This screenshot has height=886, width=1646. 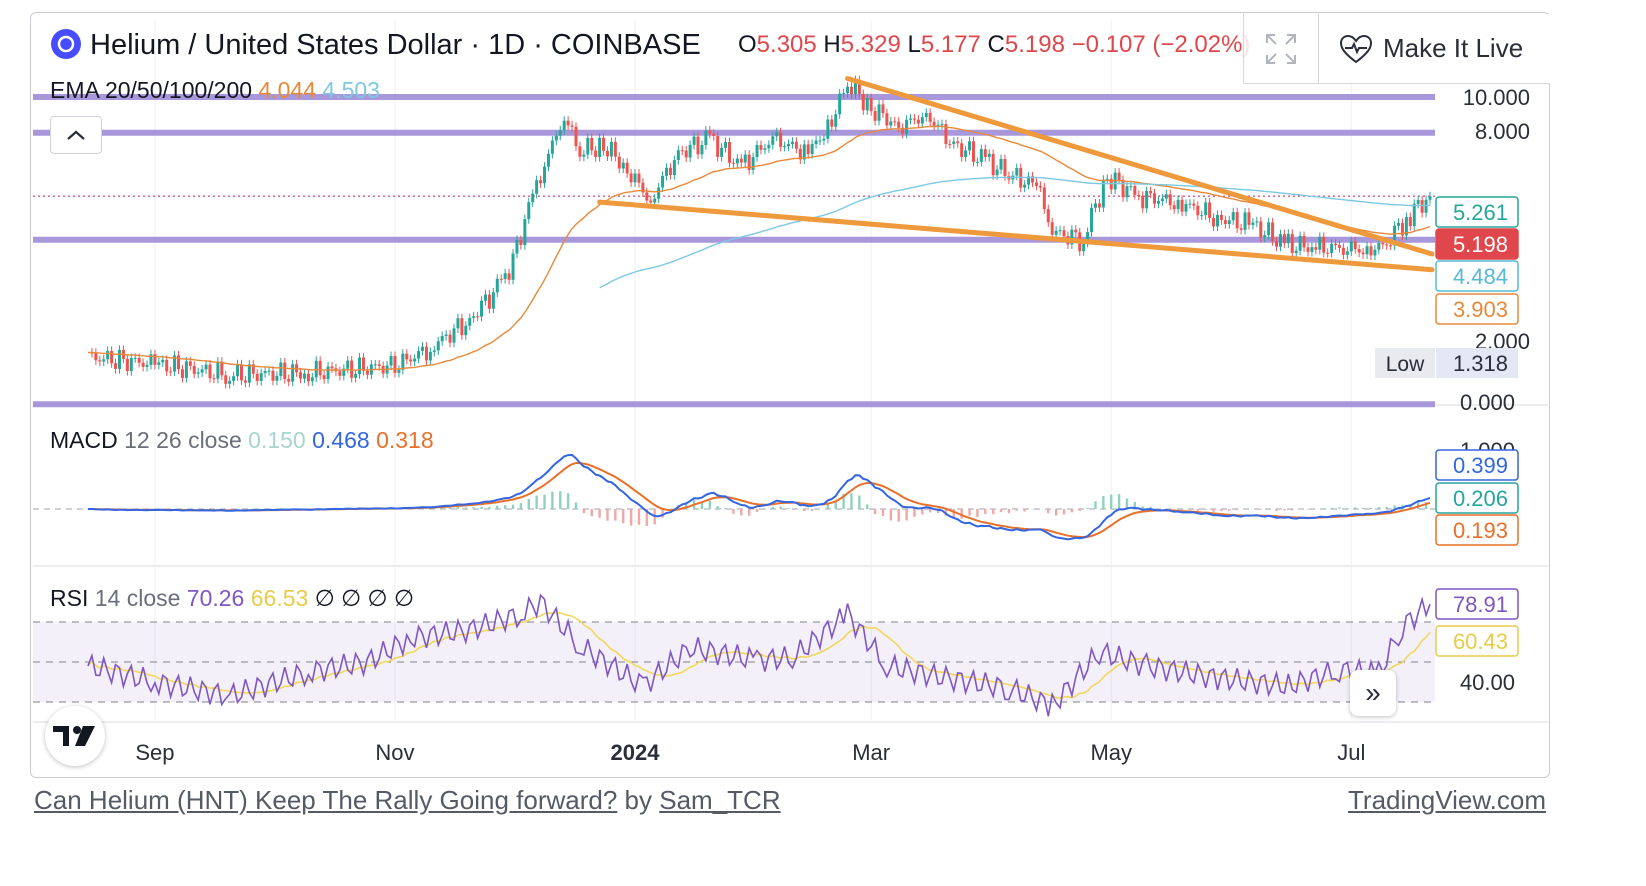 What do you see at coordinates (1477, 498) in the screenshot?
I see `macd-badge` at bounding box center [1477, 498].